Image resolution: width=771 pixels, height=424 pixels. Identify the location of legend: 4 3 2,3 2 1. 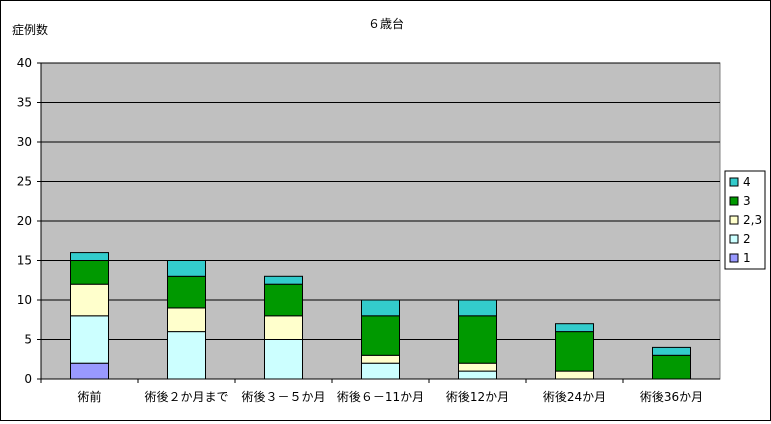
(745, 220).